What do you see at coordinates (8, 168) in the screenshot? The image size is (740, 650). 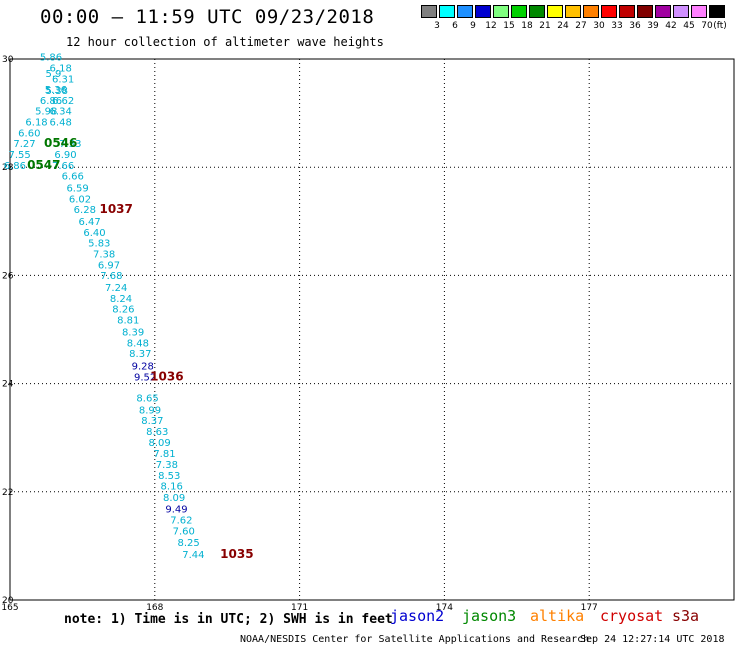 I see `latitude-tick-label: 28` at bounding box center [8, 168].